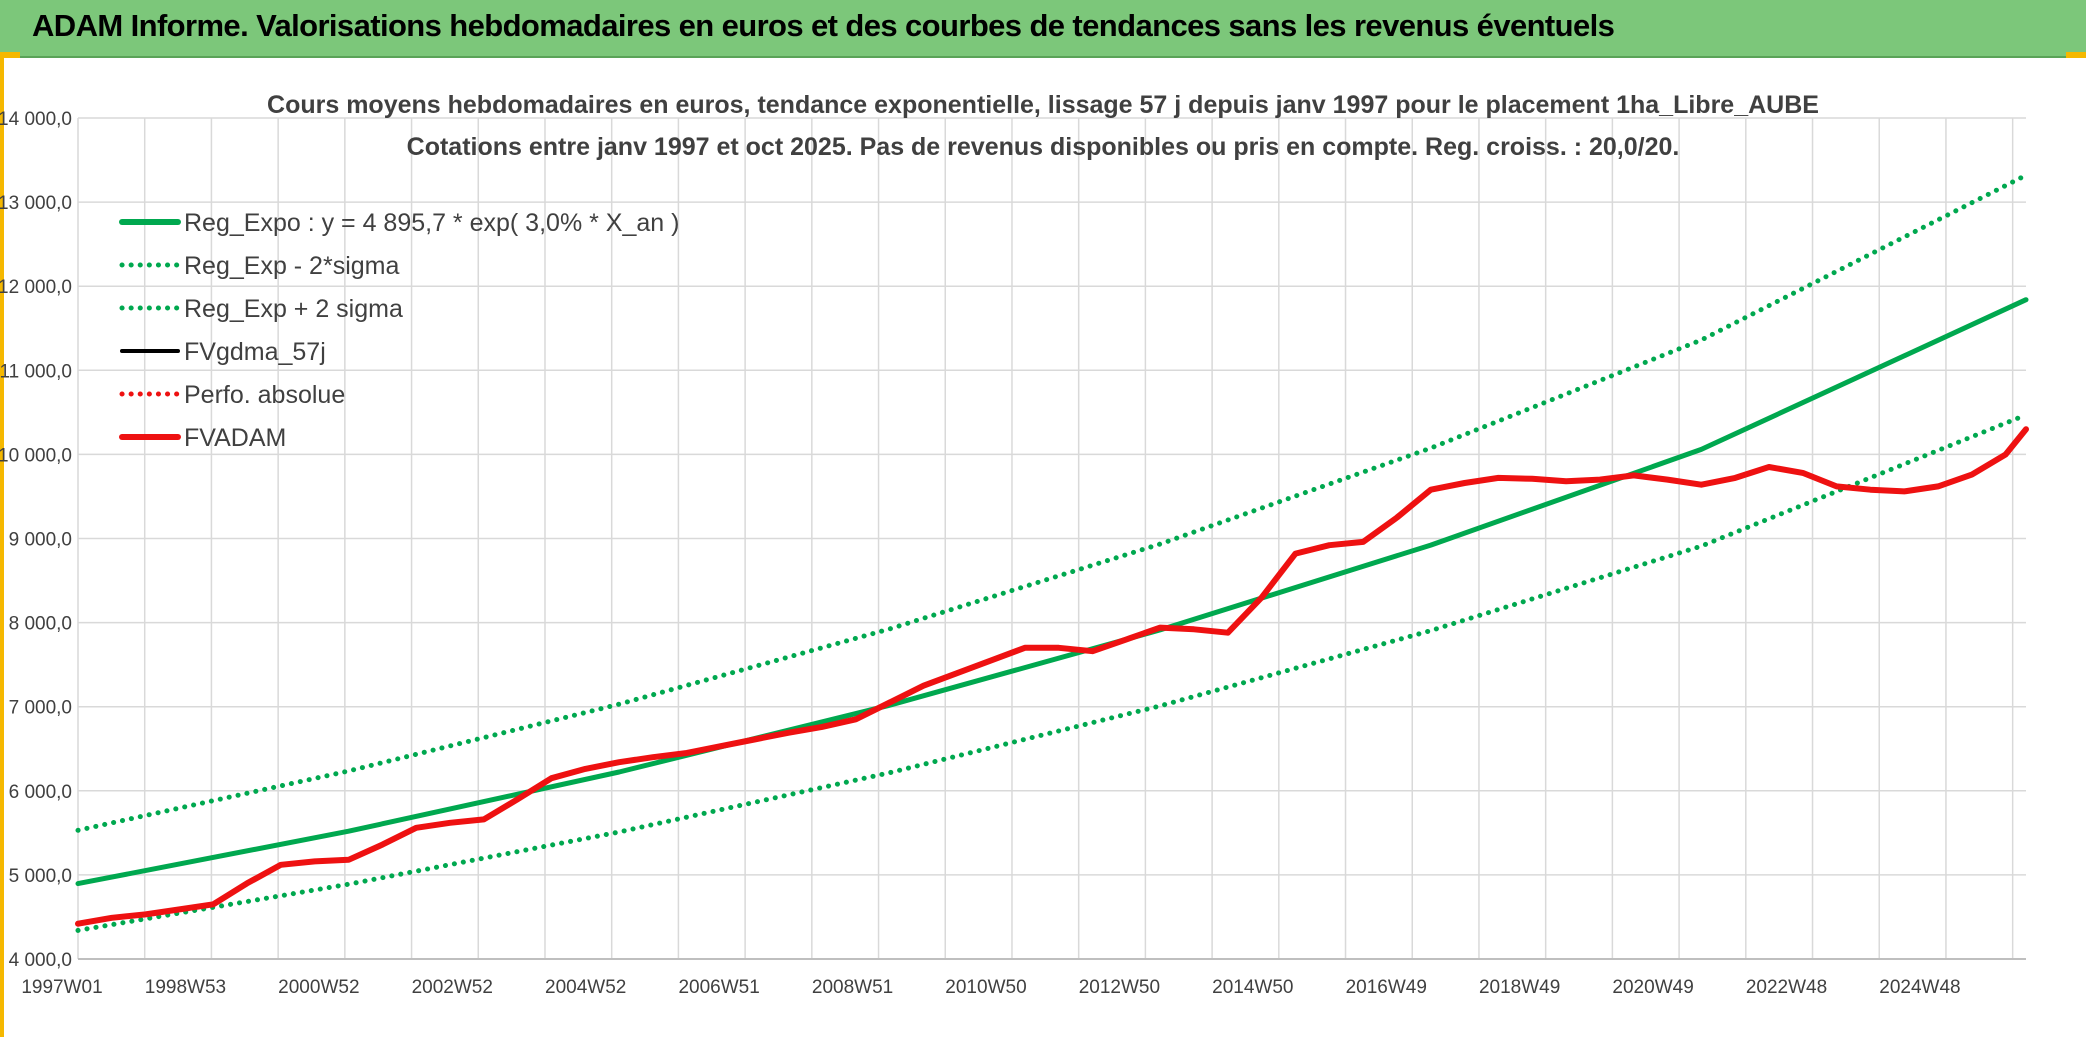 The height and width of the screenshot is (1037, 2086). What do you see at coordinates (185, 987) in the screenshot?
I see `x-tick-label: 1998W53` at bounding box center [185, 987].